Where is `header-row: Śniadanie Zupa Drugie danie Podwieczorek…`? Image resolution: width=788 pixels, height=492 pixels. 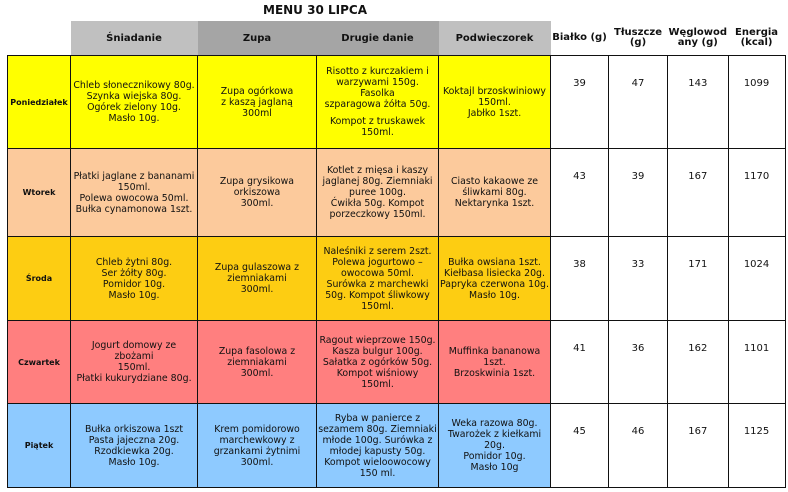
header-row: Śniadanie Zupa Drugie danie Podwieczorek… is located at coordinates (396, 38).